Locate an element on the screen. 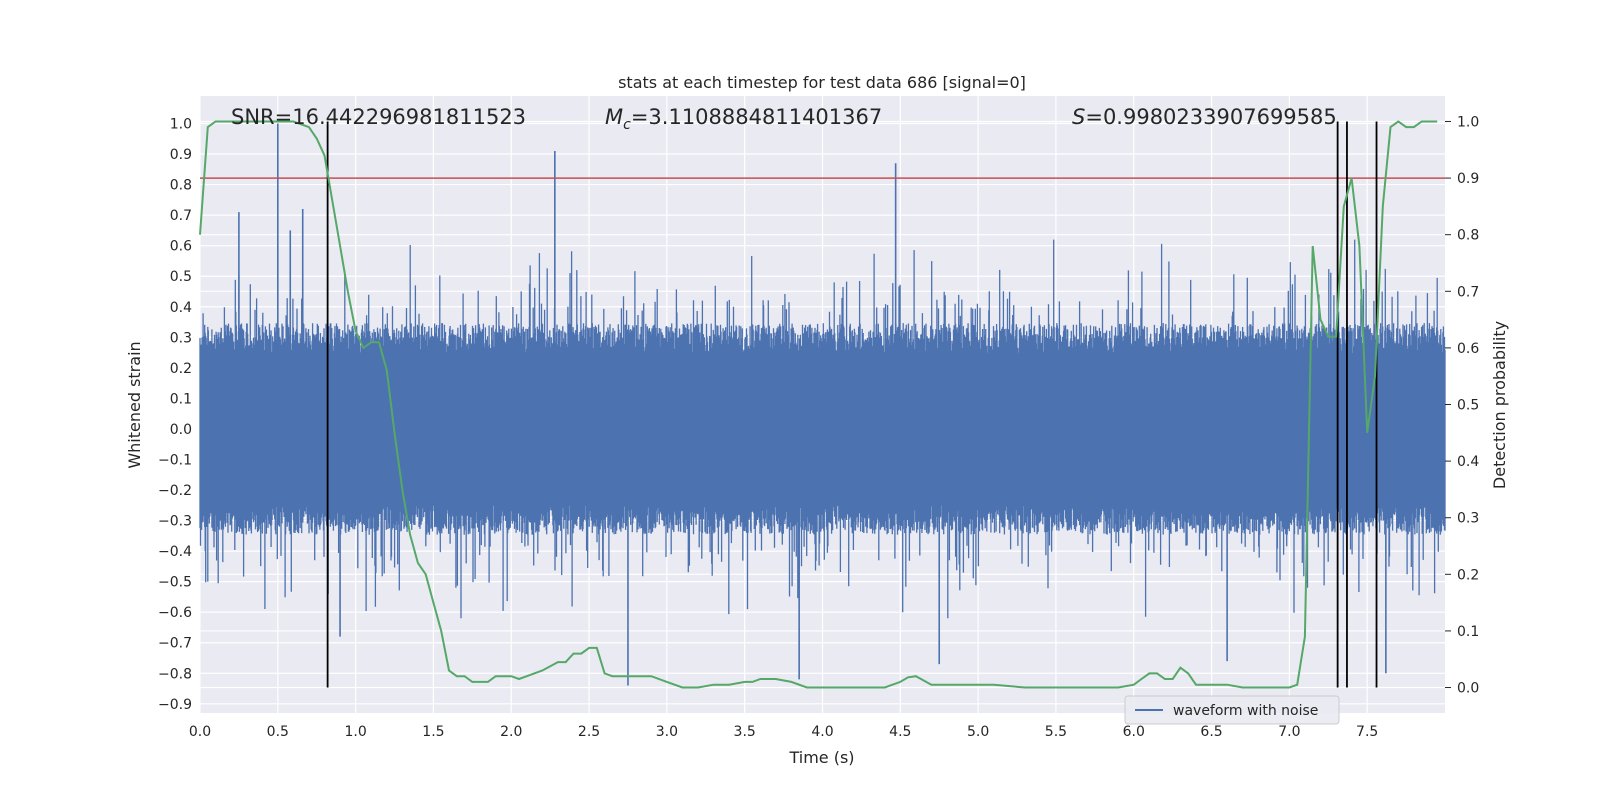 The width and height of the screenshot is (1600, 800). y-tick-label: 0.3 is located at coordinates (181, 338).